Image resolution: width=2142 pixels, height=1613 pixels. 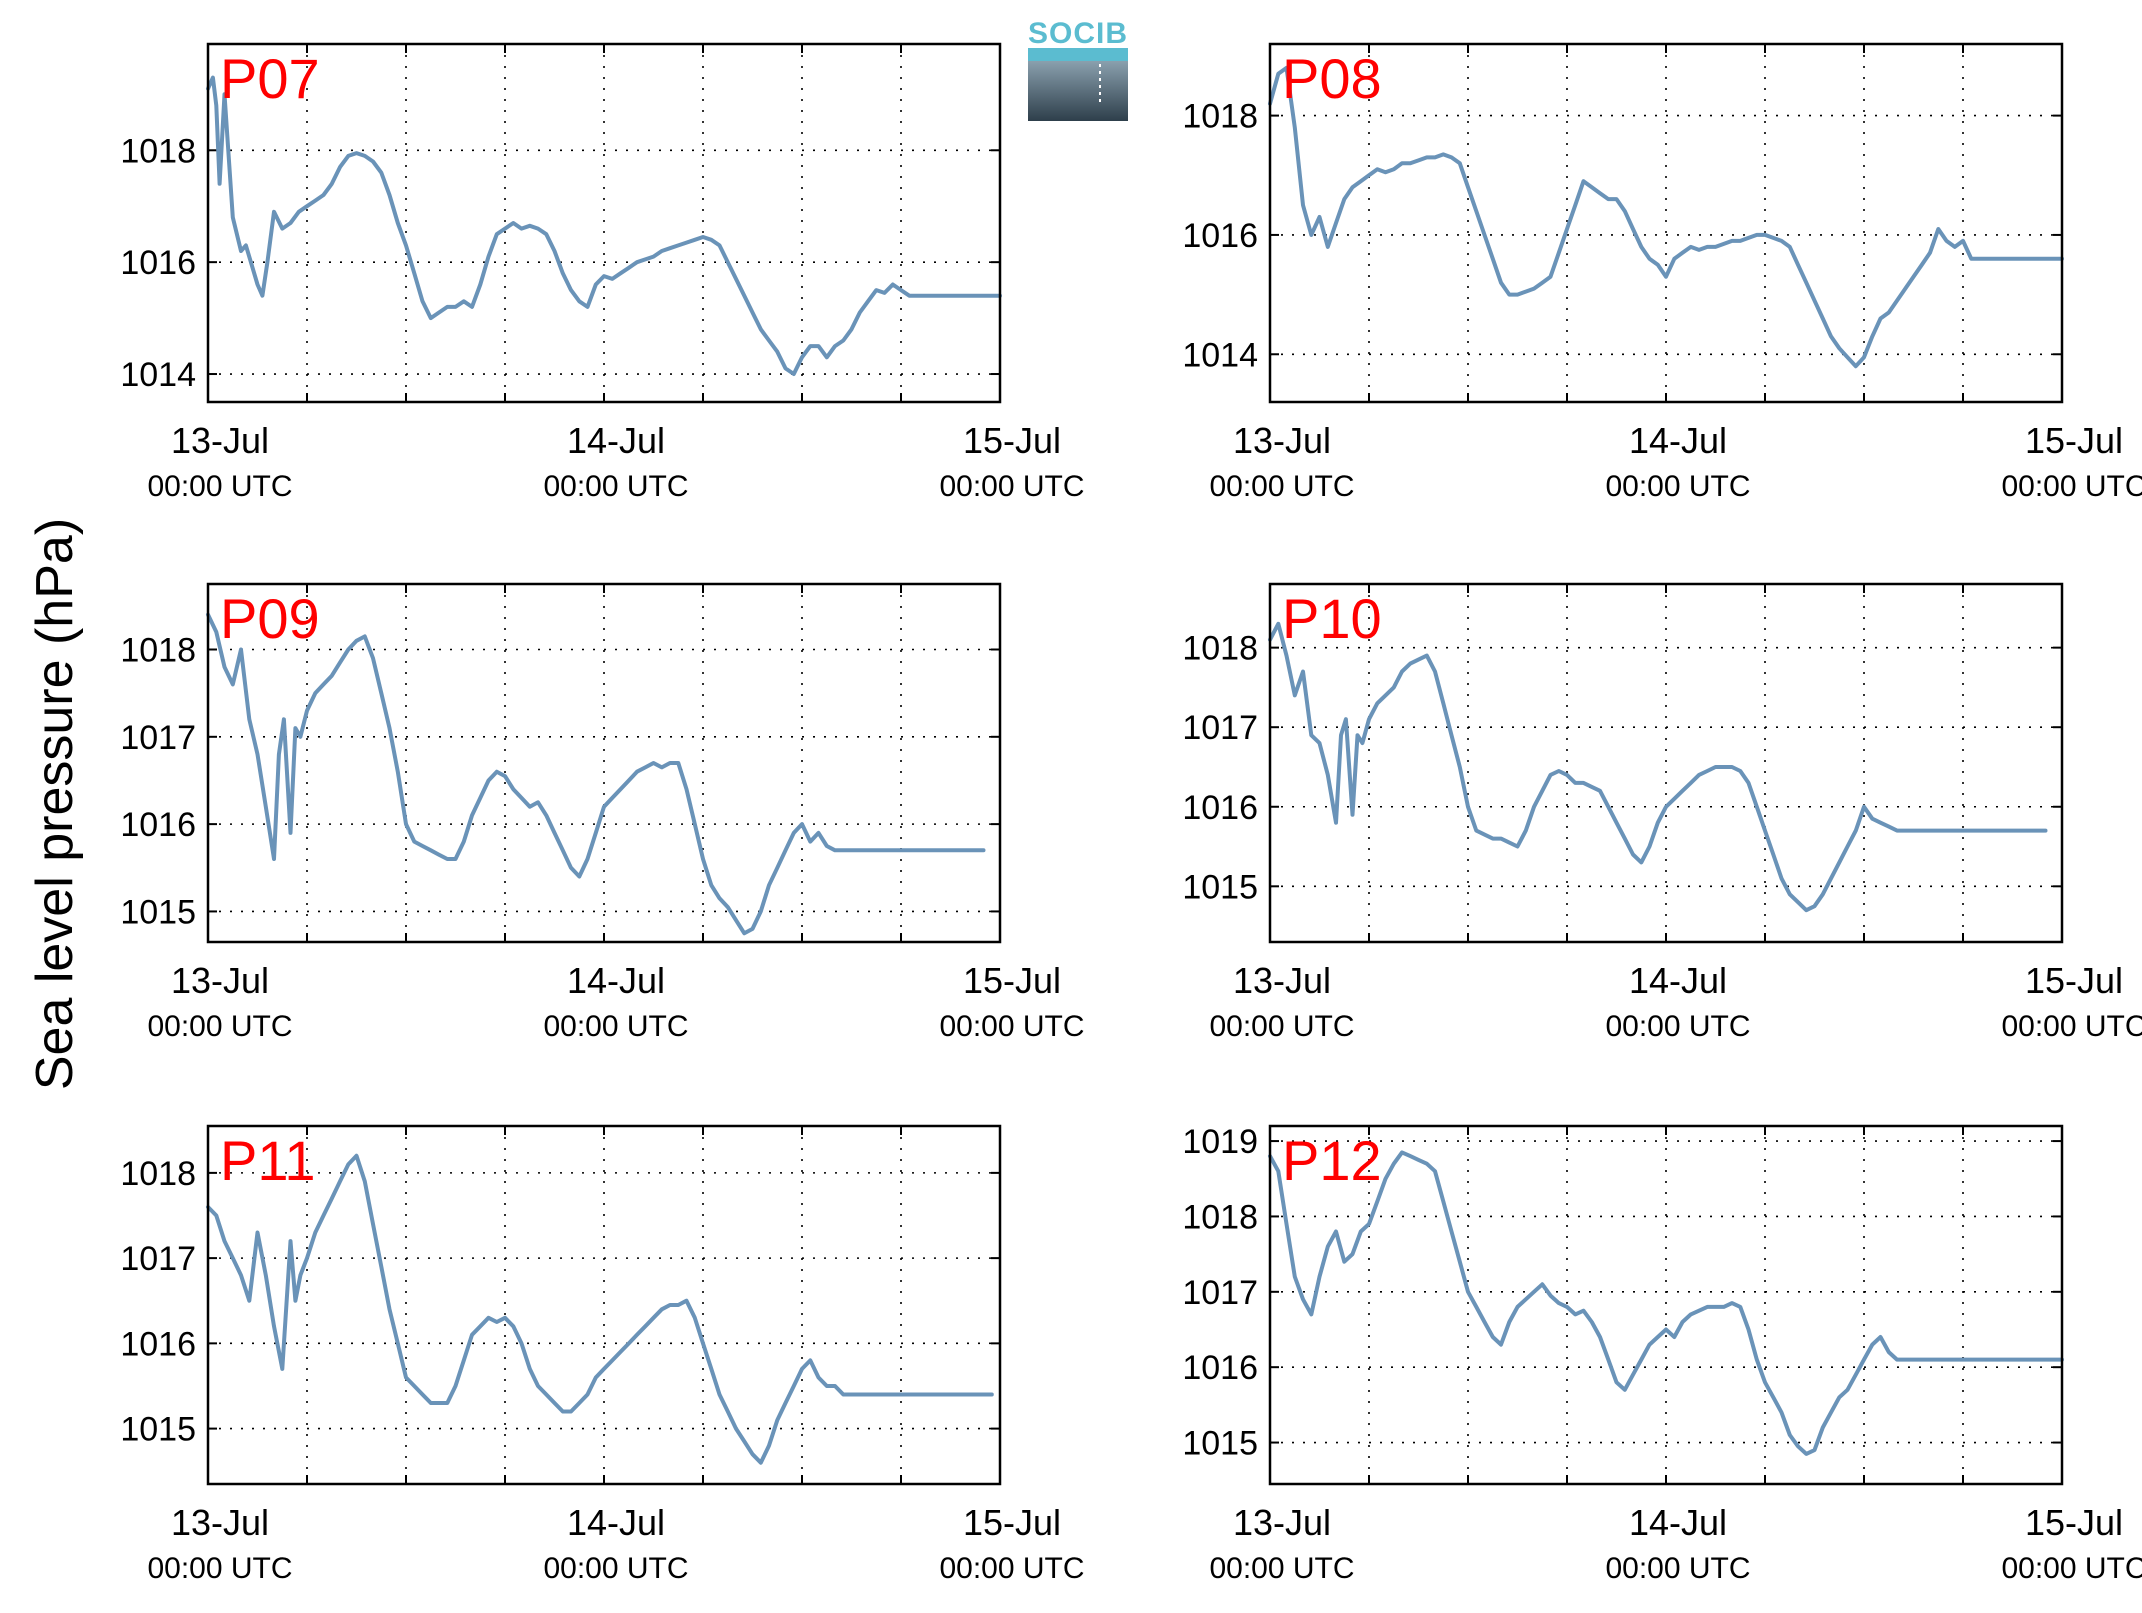 What do you see at coordinates (1078, 54) in the screenshot?
I see `logo-water-band` at bounding box center [1078, 54].